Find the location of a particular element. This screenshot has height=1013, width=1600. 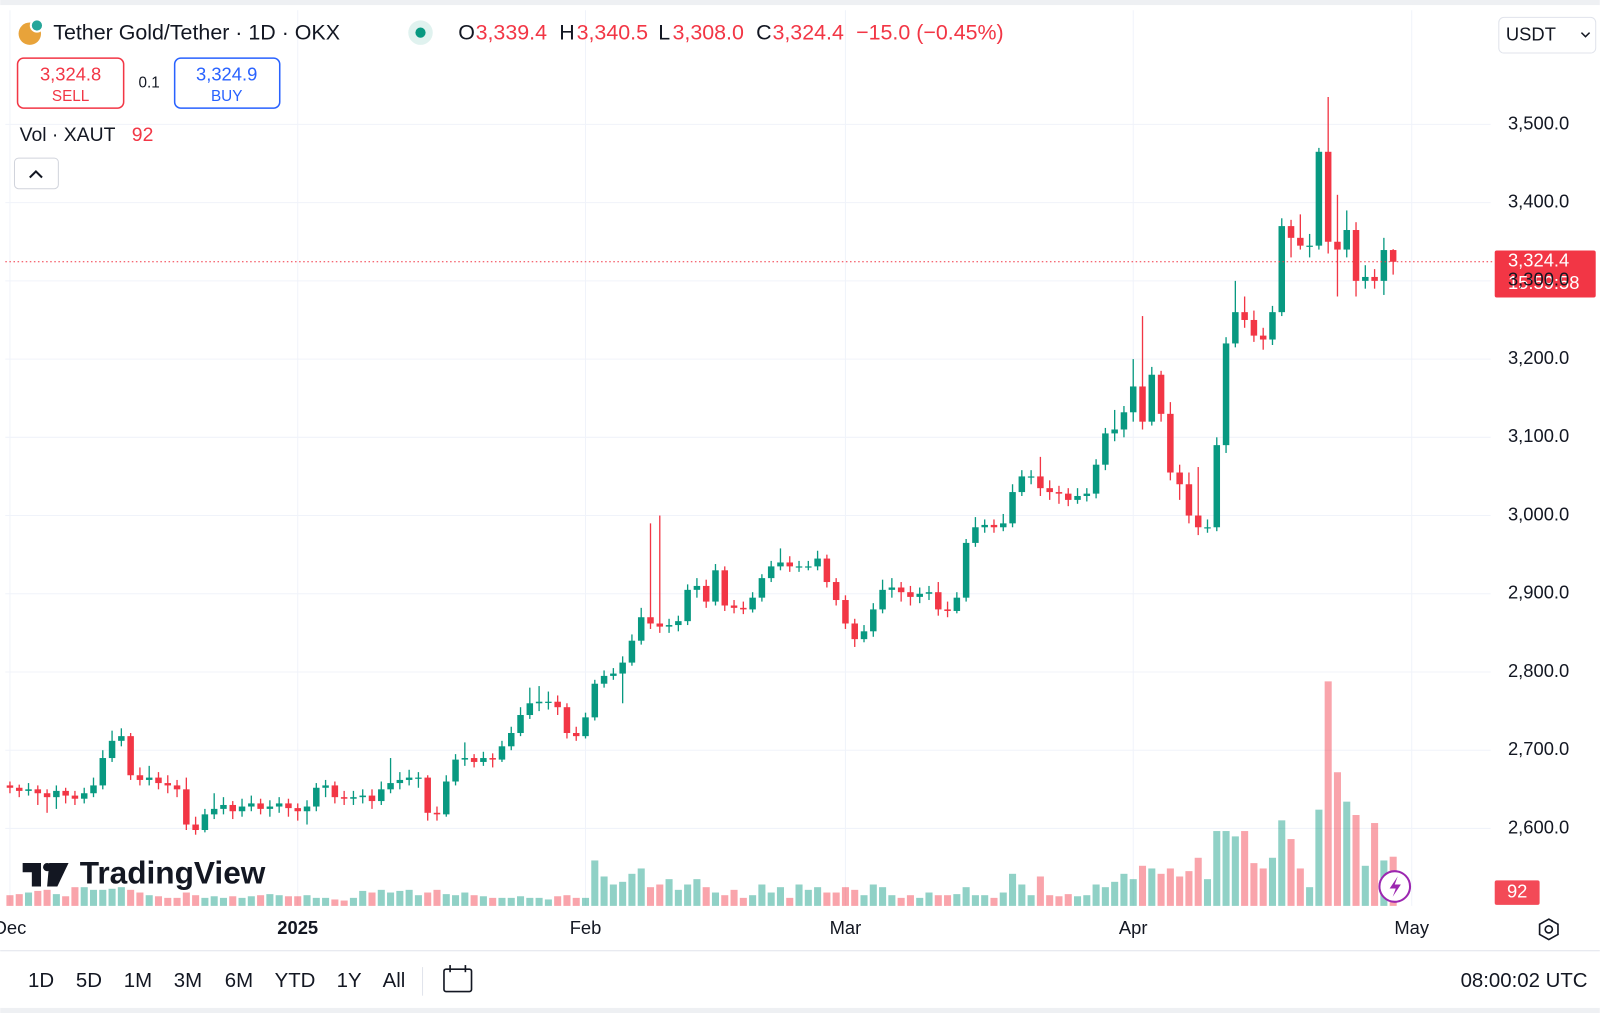

y-tick-label: 3,300.0 is located at coordinates (1538, 279).